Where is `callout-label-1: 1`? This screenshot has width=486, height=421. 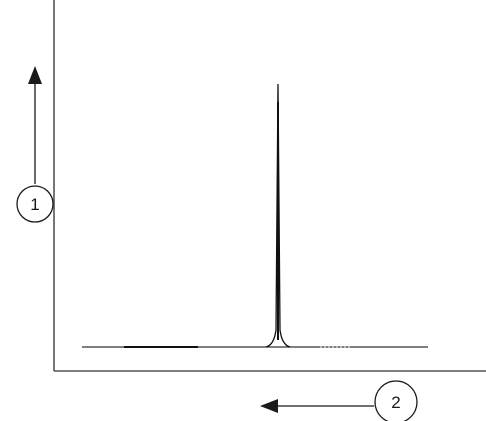 callout-label-1: 1 is located at coordinates (34, 204).